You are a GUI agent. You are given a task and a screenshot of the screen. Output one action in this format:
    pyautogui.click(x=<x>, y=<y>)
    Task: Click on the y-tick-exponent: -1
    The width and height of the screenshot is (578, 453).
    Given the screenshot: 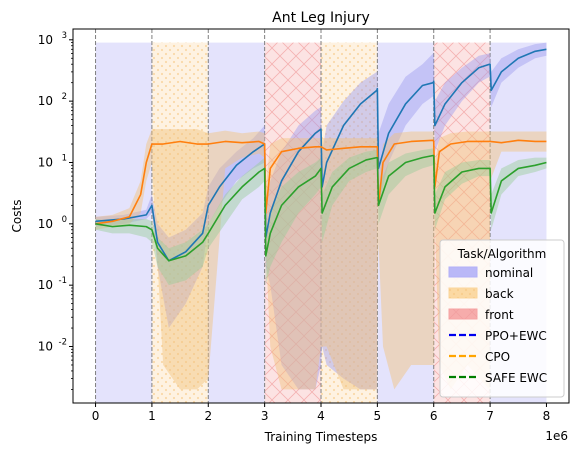 What is the action you would take?
    pyautogui.click(x=63, y=281)
    